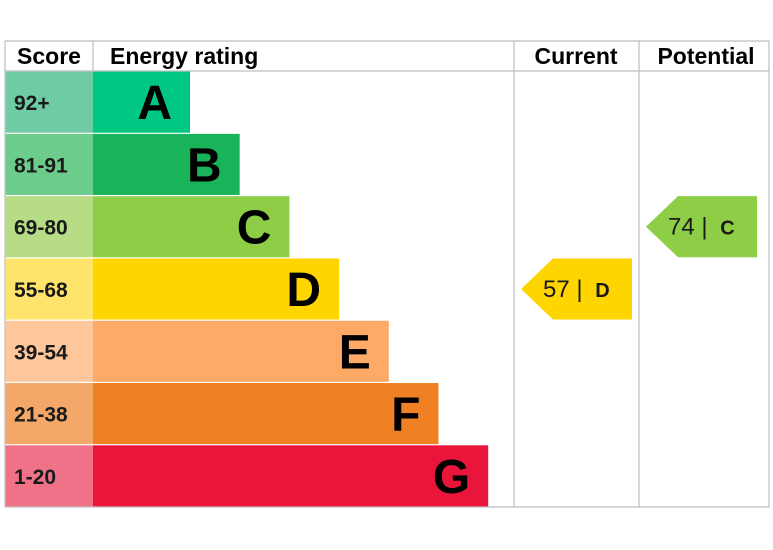  I want to click on current-rating-marker, so click(576, 289).